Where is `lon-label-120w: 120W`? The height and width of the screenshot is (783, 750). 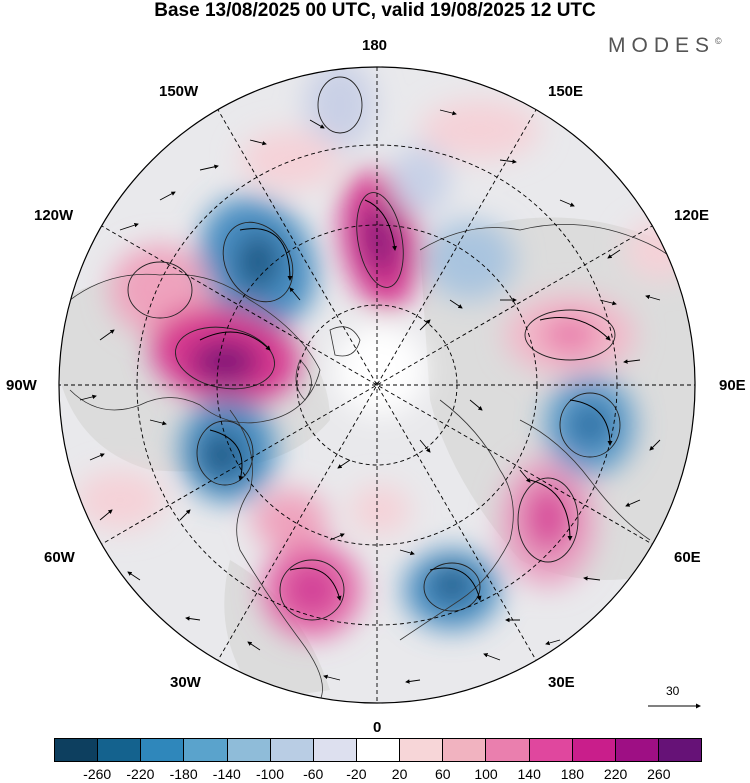 lon-label-120w: 120W is located at coordinates (54, 215).